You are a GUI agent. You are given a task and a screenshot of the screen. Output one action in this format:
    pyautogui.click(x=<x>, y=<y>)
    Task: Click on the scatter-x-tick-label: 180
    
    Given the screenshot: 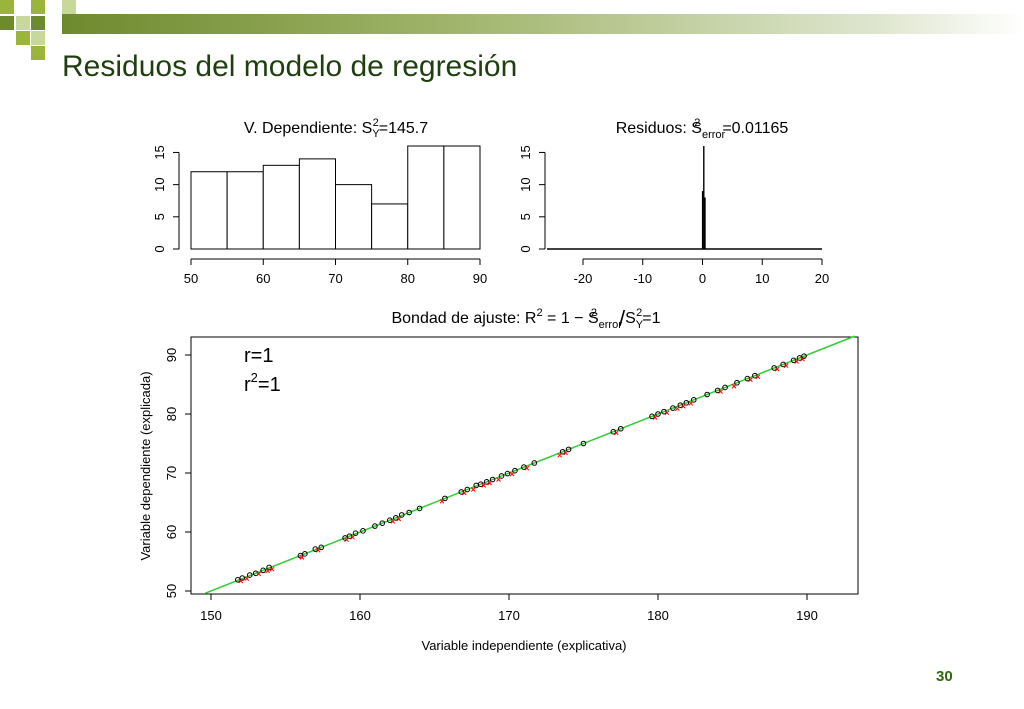 What is the action you would take?
    pyautogui.click(x=658, y=615)
    